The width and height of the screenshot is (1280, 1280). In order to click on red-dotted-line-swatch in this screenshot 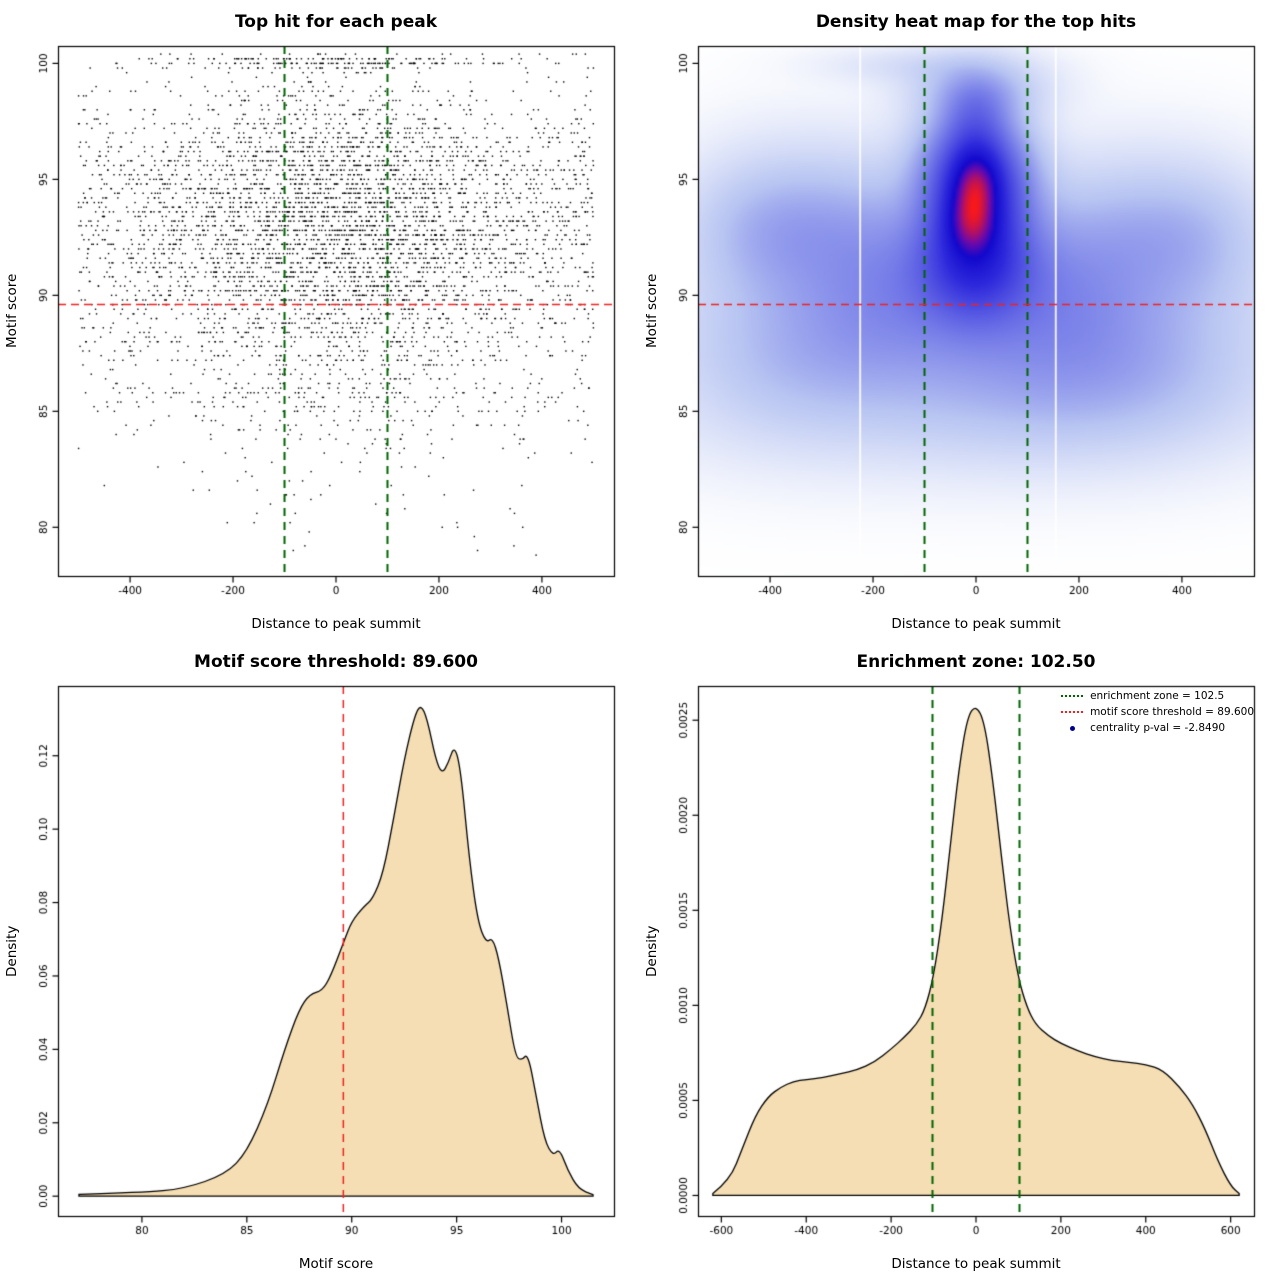, I will do `click(1072, 712)`.